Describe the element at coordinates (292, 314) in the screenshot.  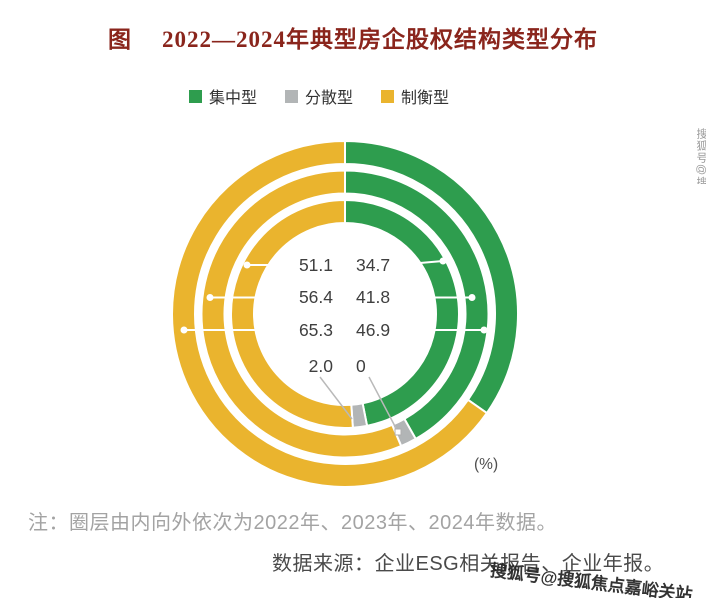
I see `segment-2022-balanced` at that location.